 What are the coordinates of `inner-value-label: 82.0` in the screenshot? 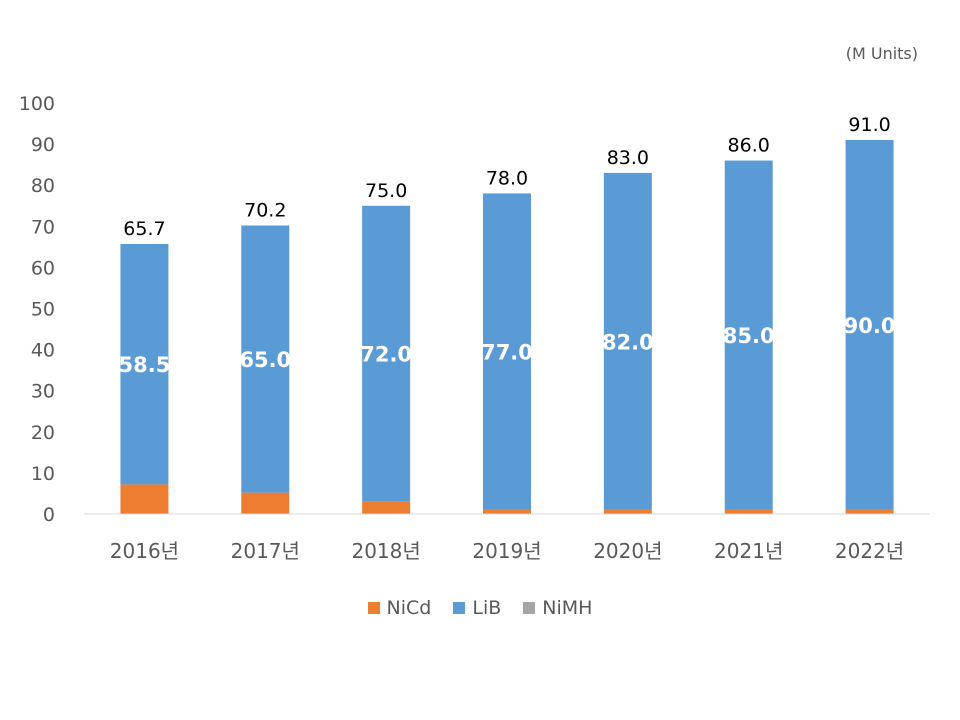 It's located at (628, 342).